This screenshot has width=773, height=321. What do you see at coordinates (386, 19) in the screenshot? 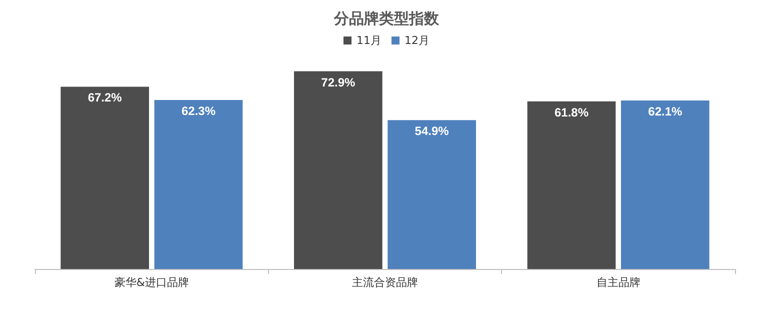
I see `chart-title: 分品牌类型指数` at bounding box center [386, 19].